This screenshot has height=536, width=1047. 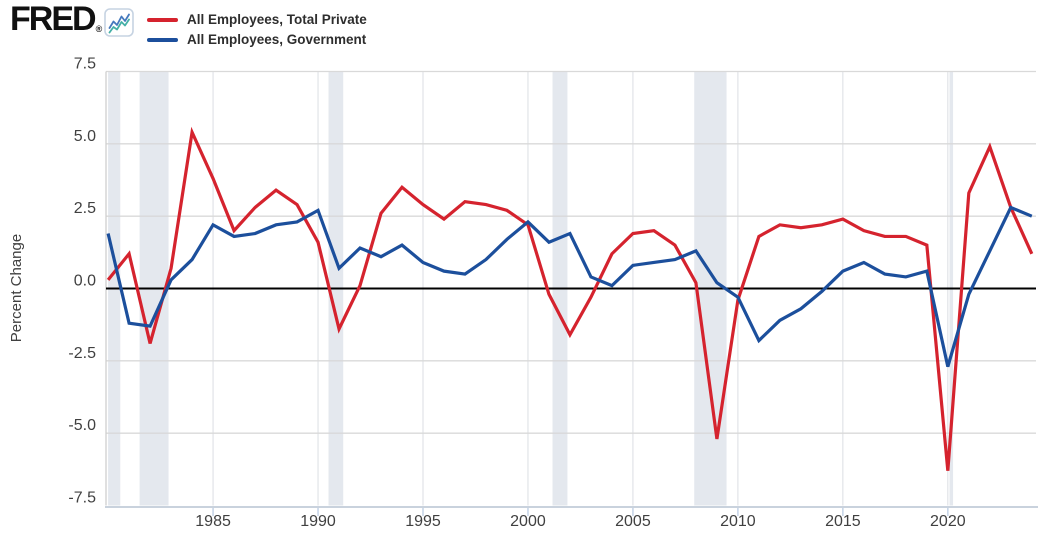 I want to click on legend-label-government: All Employees, Government, so click(x=277, y=39).